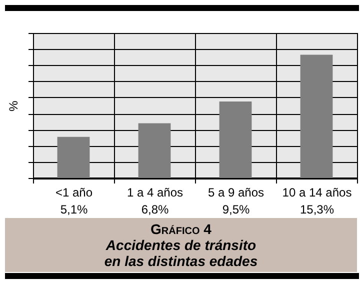  I want to click on text: Gráfico 4, so click(181, 229).